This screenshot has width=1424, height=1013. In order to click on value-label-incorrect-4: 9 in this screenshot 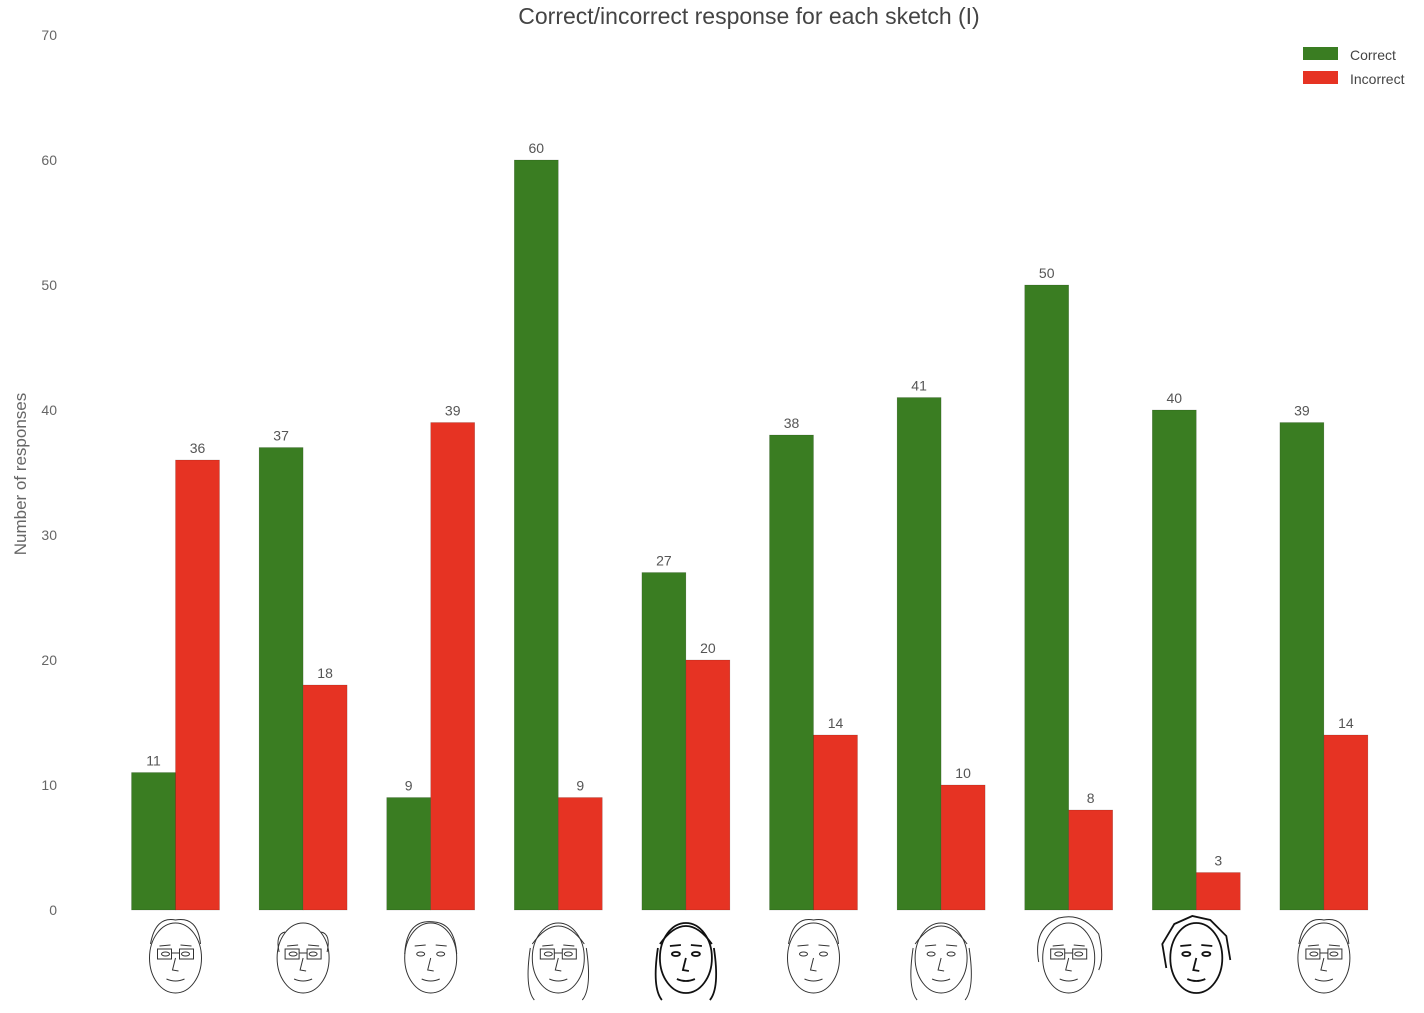, I will do `click(580, 786)`.